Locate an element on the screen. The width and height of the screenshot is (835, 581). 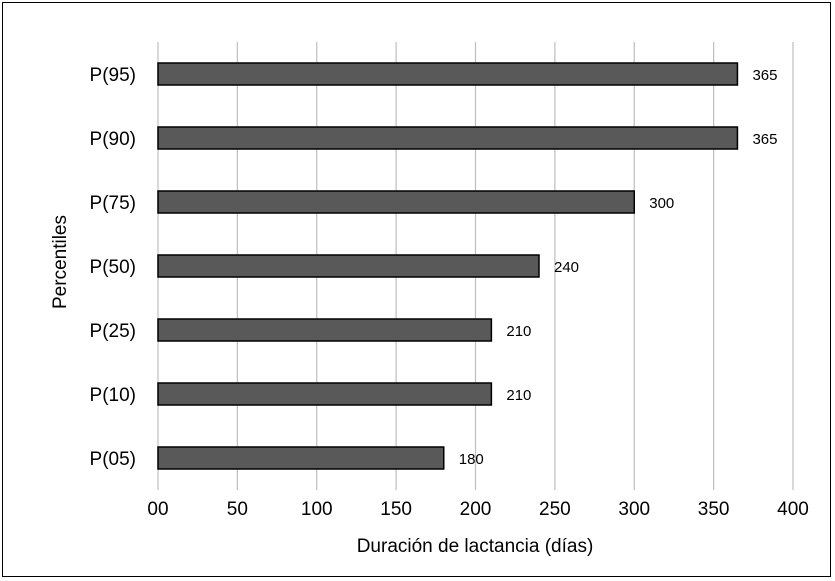
category-label: P(50) is located at coordinates (113, 267).